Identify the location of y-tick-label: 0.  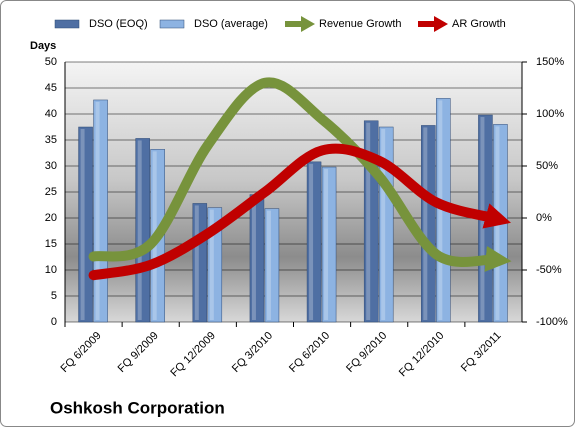
(54, 322).